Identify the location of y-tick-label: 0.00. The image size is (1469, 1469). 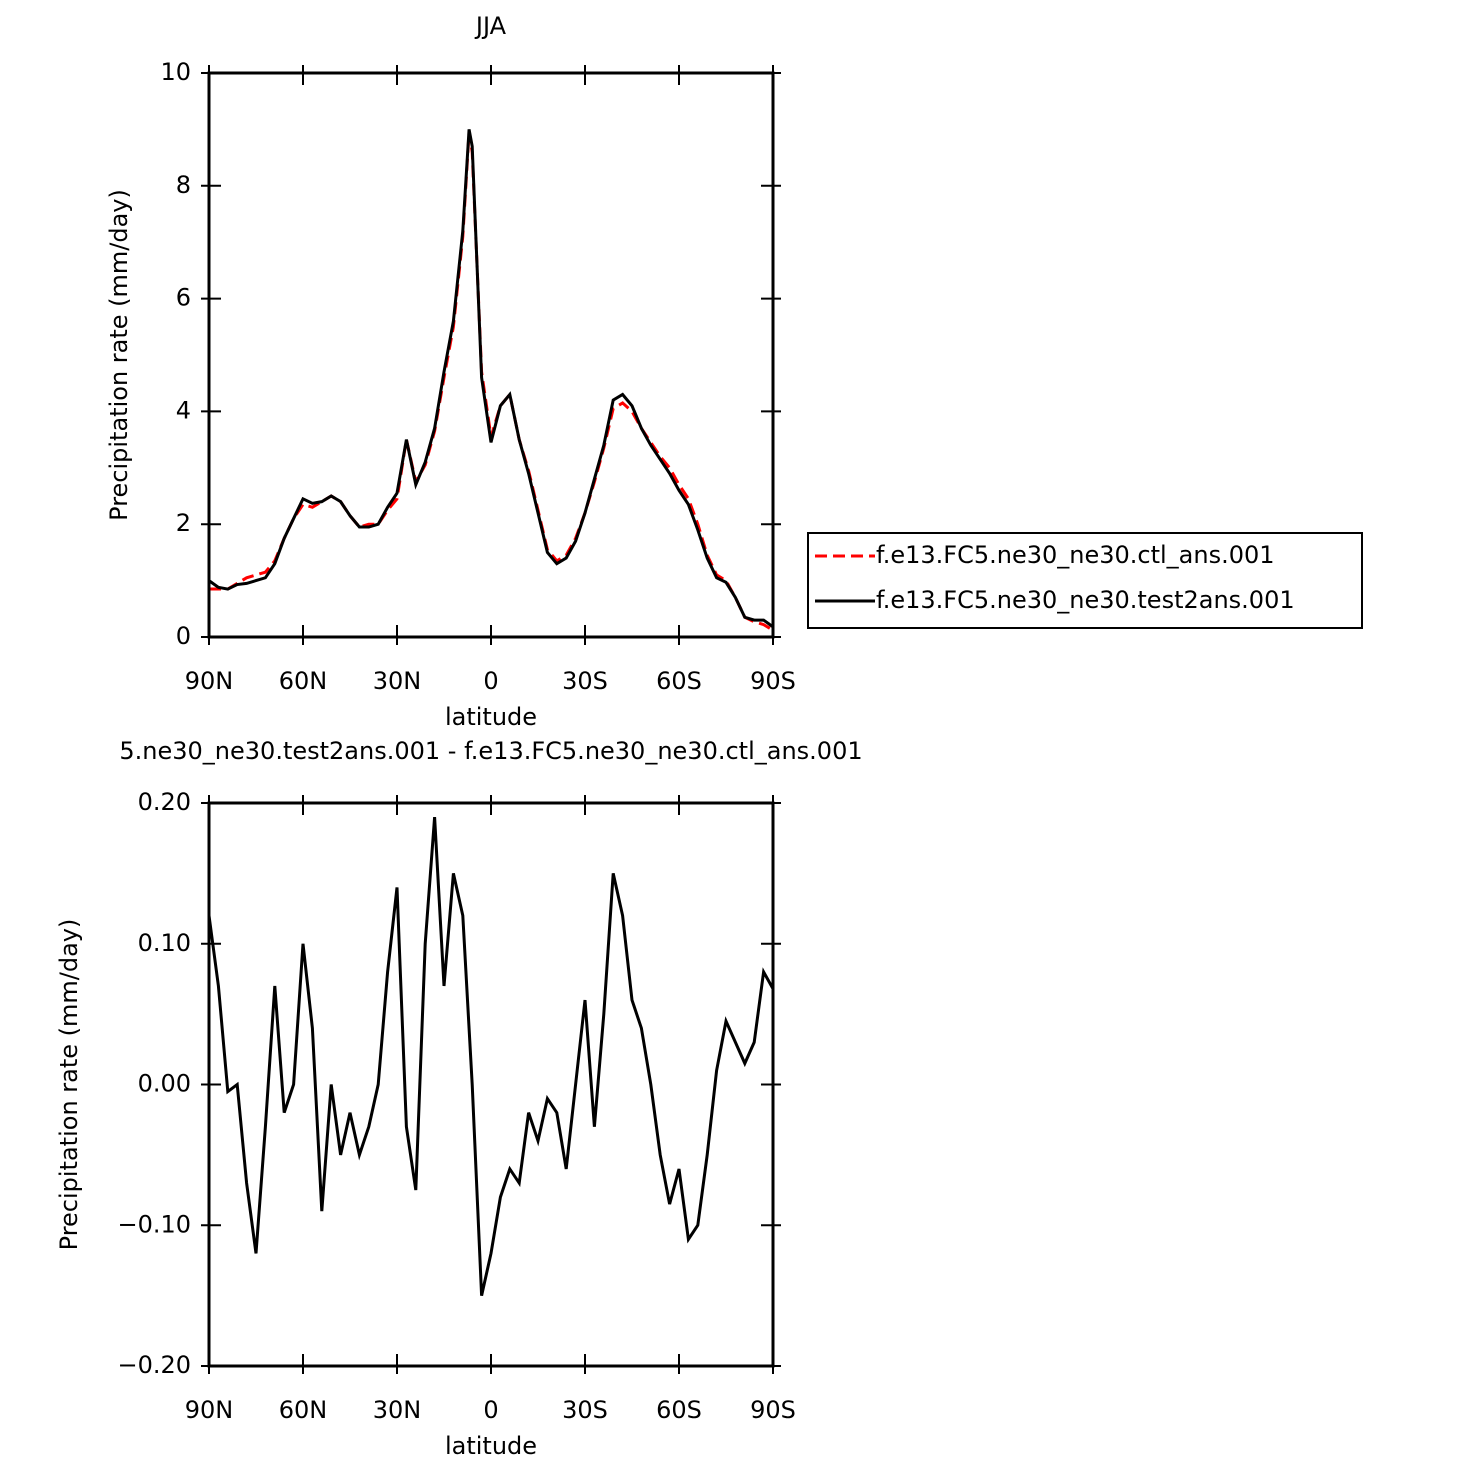
(164, 1084).